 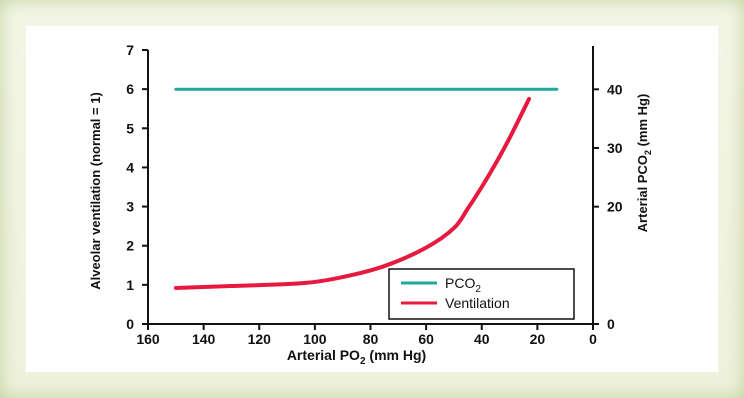 I want to click on y-left-tick-label: 2, so click(x=130, y=246).